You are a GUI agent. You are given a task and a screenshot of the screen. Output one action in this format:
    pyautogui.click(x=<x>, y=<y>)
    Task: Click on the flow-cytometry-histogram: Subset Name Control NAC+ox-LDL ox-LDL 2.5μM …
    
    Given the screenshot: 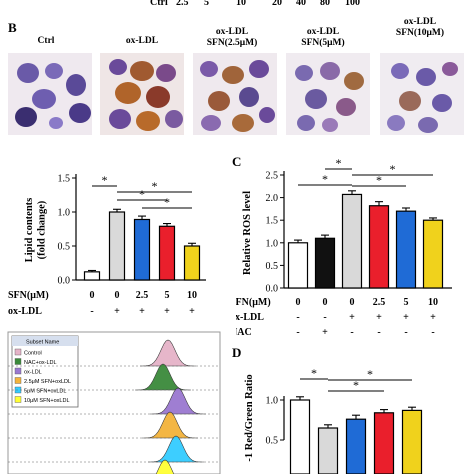 What is the action you would take?
    pyautogui.click(x=114, y=402)
    